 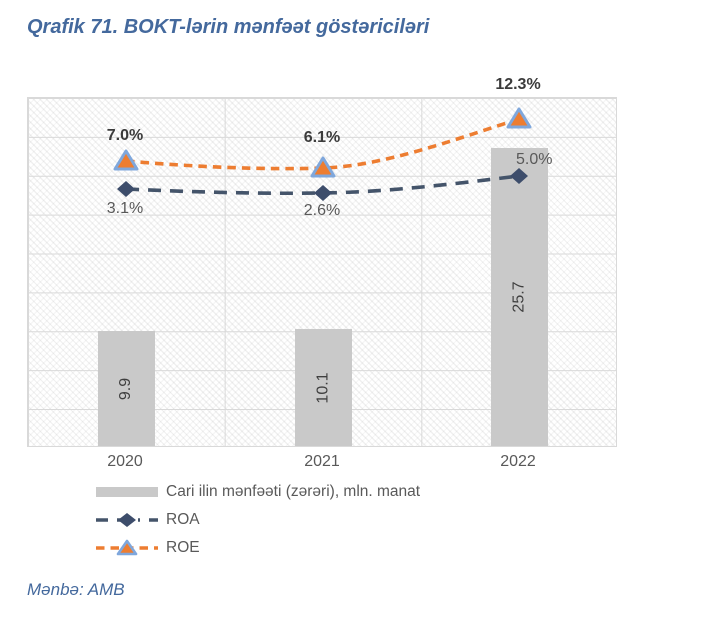 I want to click on roe-legend-glyph, so click(x=127, y=547).